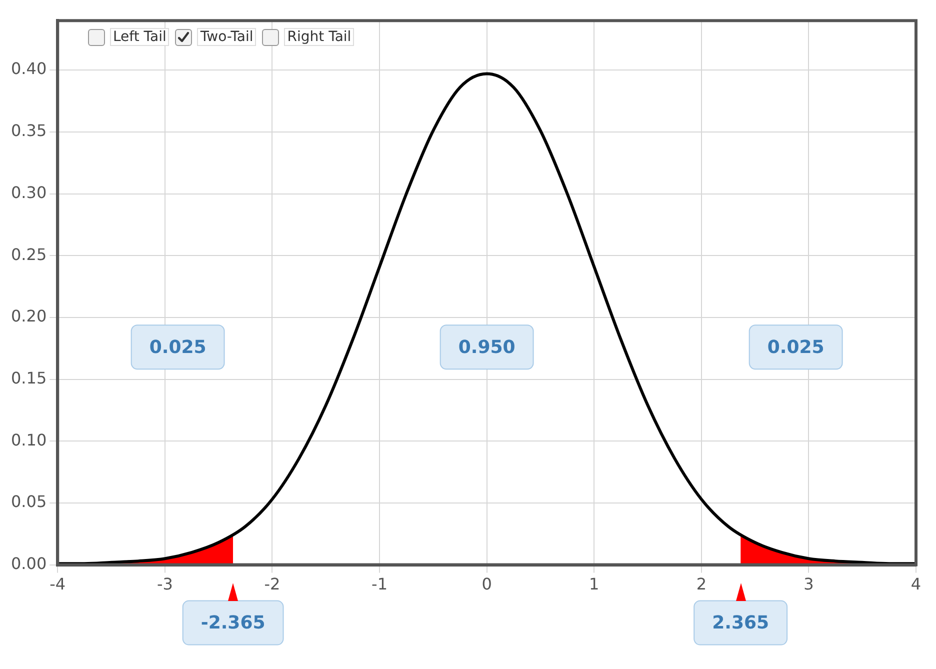 This screenshot has width=936, height=669. I want to click on x-tick-label: 1, so click(594, 584).